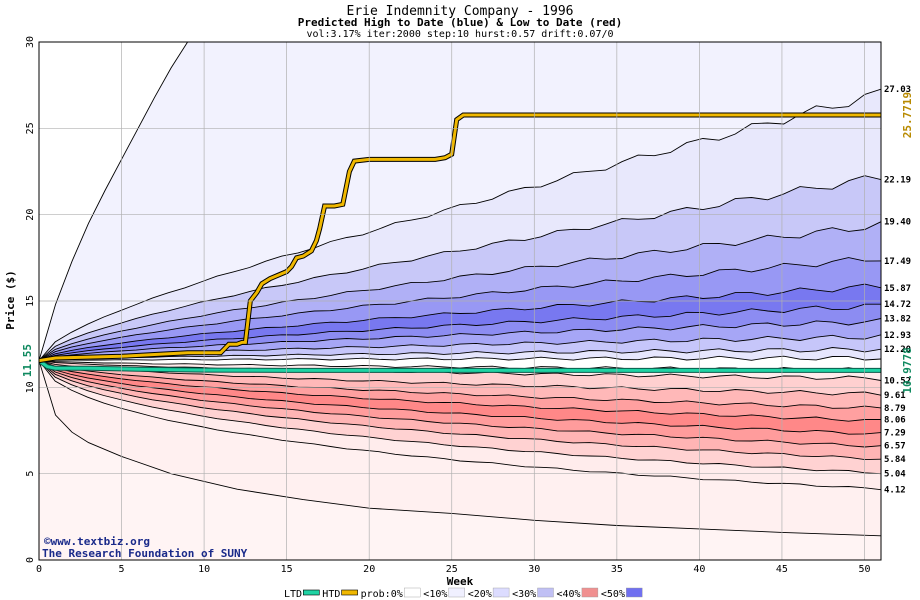 The height and width of the screenshot is (600, 920). What do you see at coordinates (452, 569) in the screenshot?
I see `x-tick-label: 25` at bounding box center [452, 569].